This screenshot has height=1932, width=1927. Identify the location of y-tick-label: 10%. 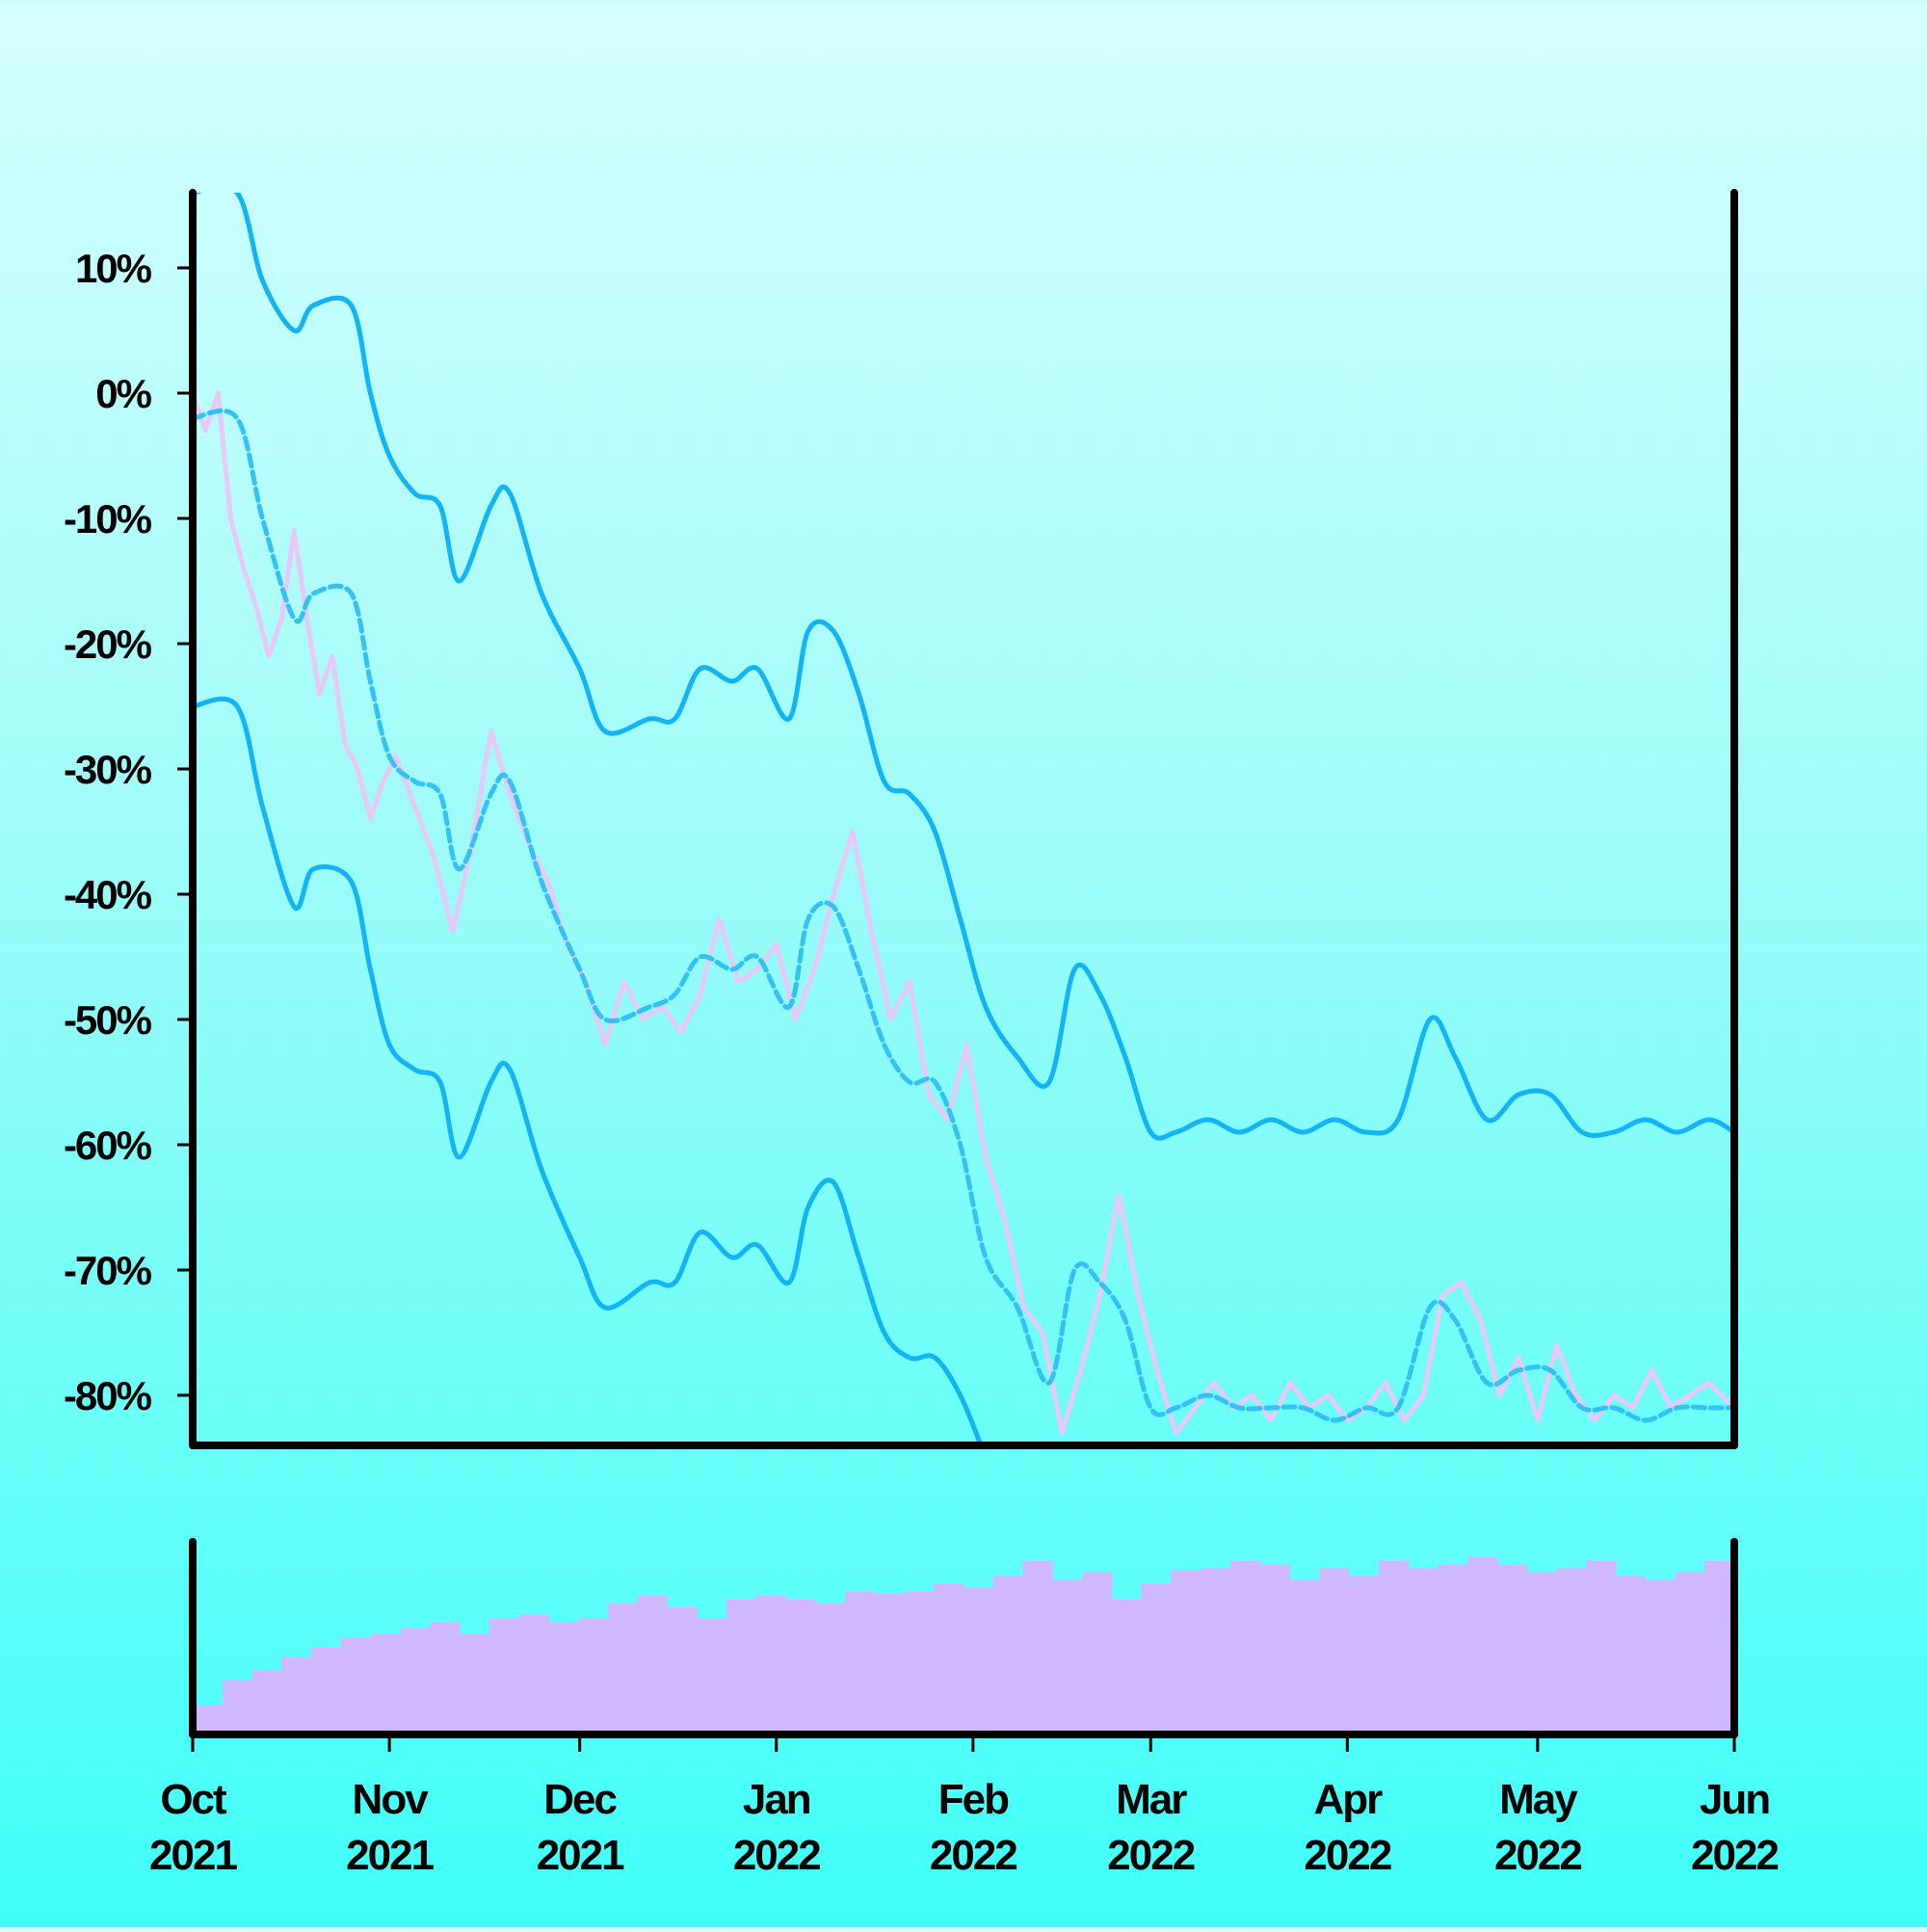
(113, 268).